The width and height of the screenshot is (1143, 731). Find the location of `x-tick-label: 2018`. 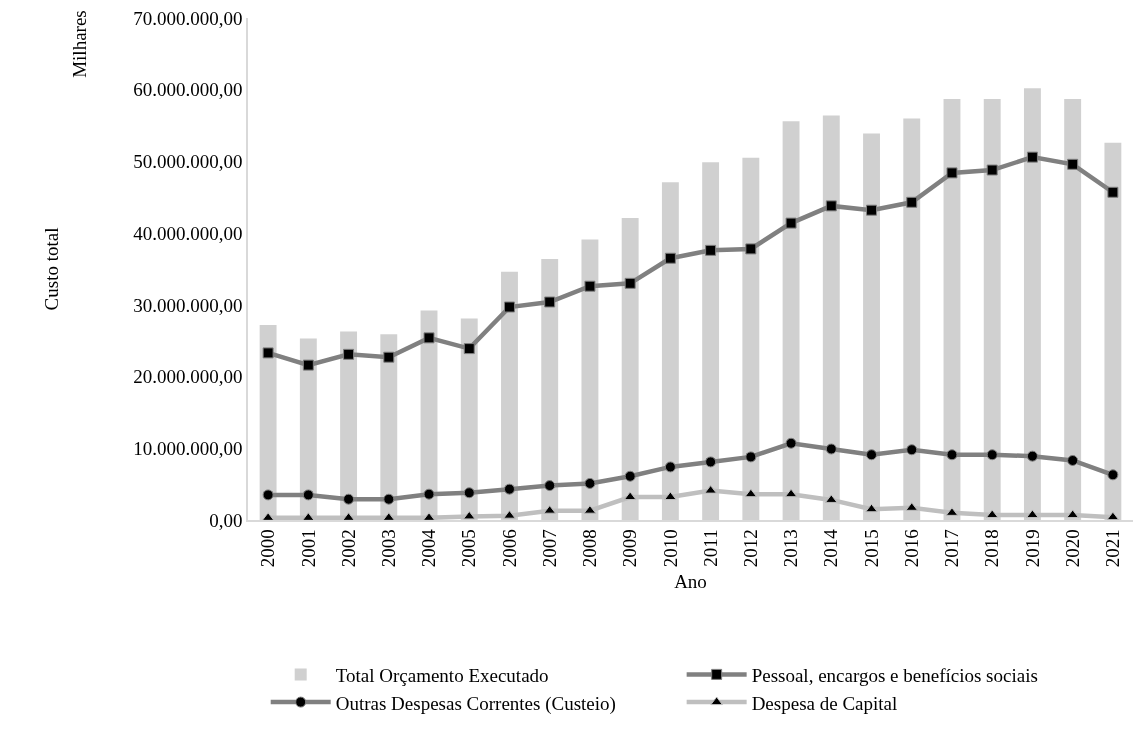

x-tick-label: 2018 is located at coordinates (992, 548).